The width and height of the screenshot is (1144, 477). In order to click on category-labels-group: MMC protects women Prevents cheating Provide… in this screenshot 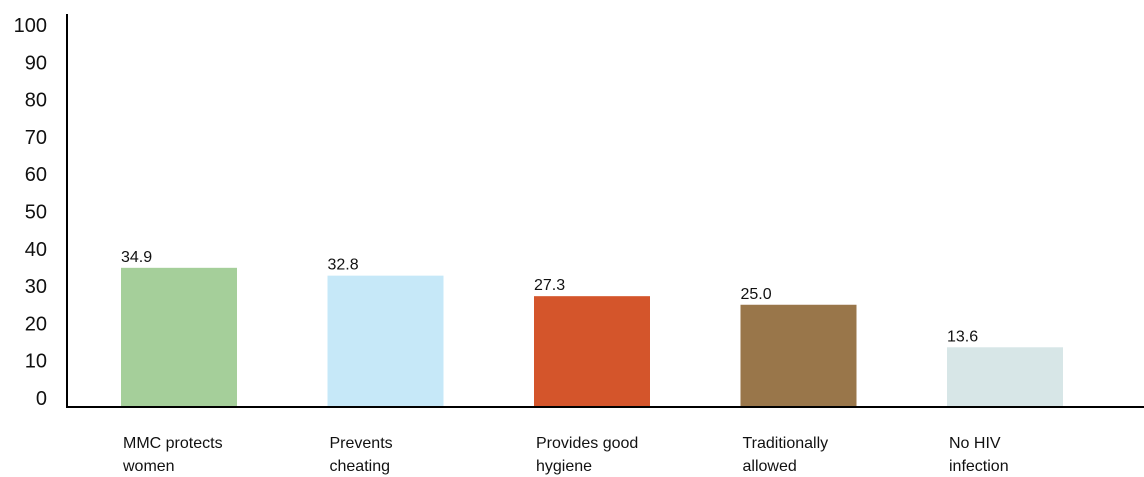, I will do `click(565, 455)`.